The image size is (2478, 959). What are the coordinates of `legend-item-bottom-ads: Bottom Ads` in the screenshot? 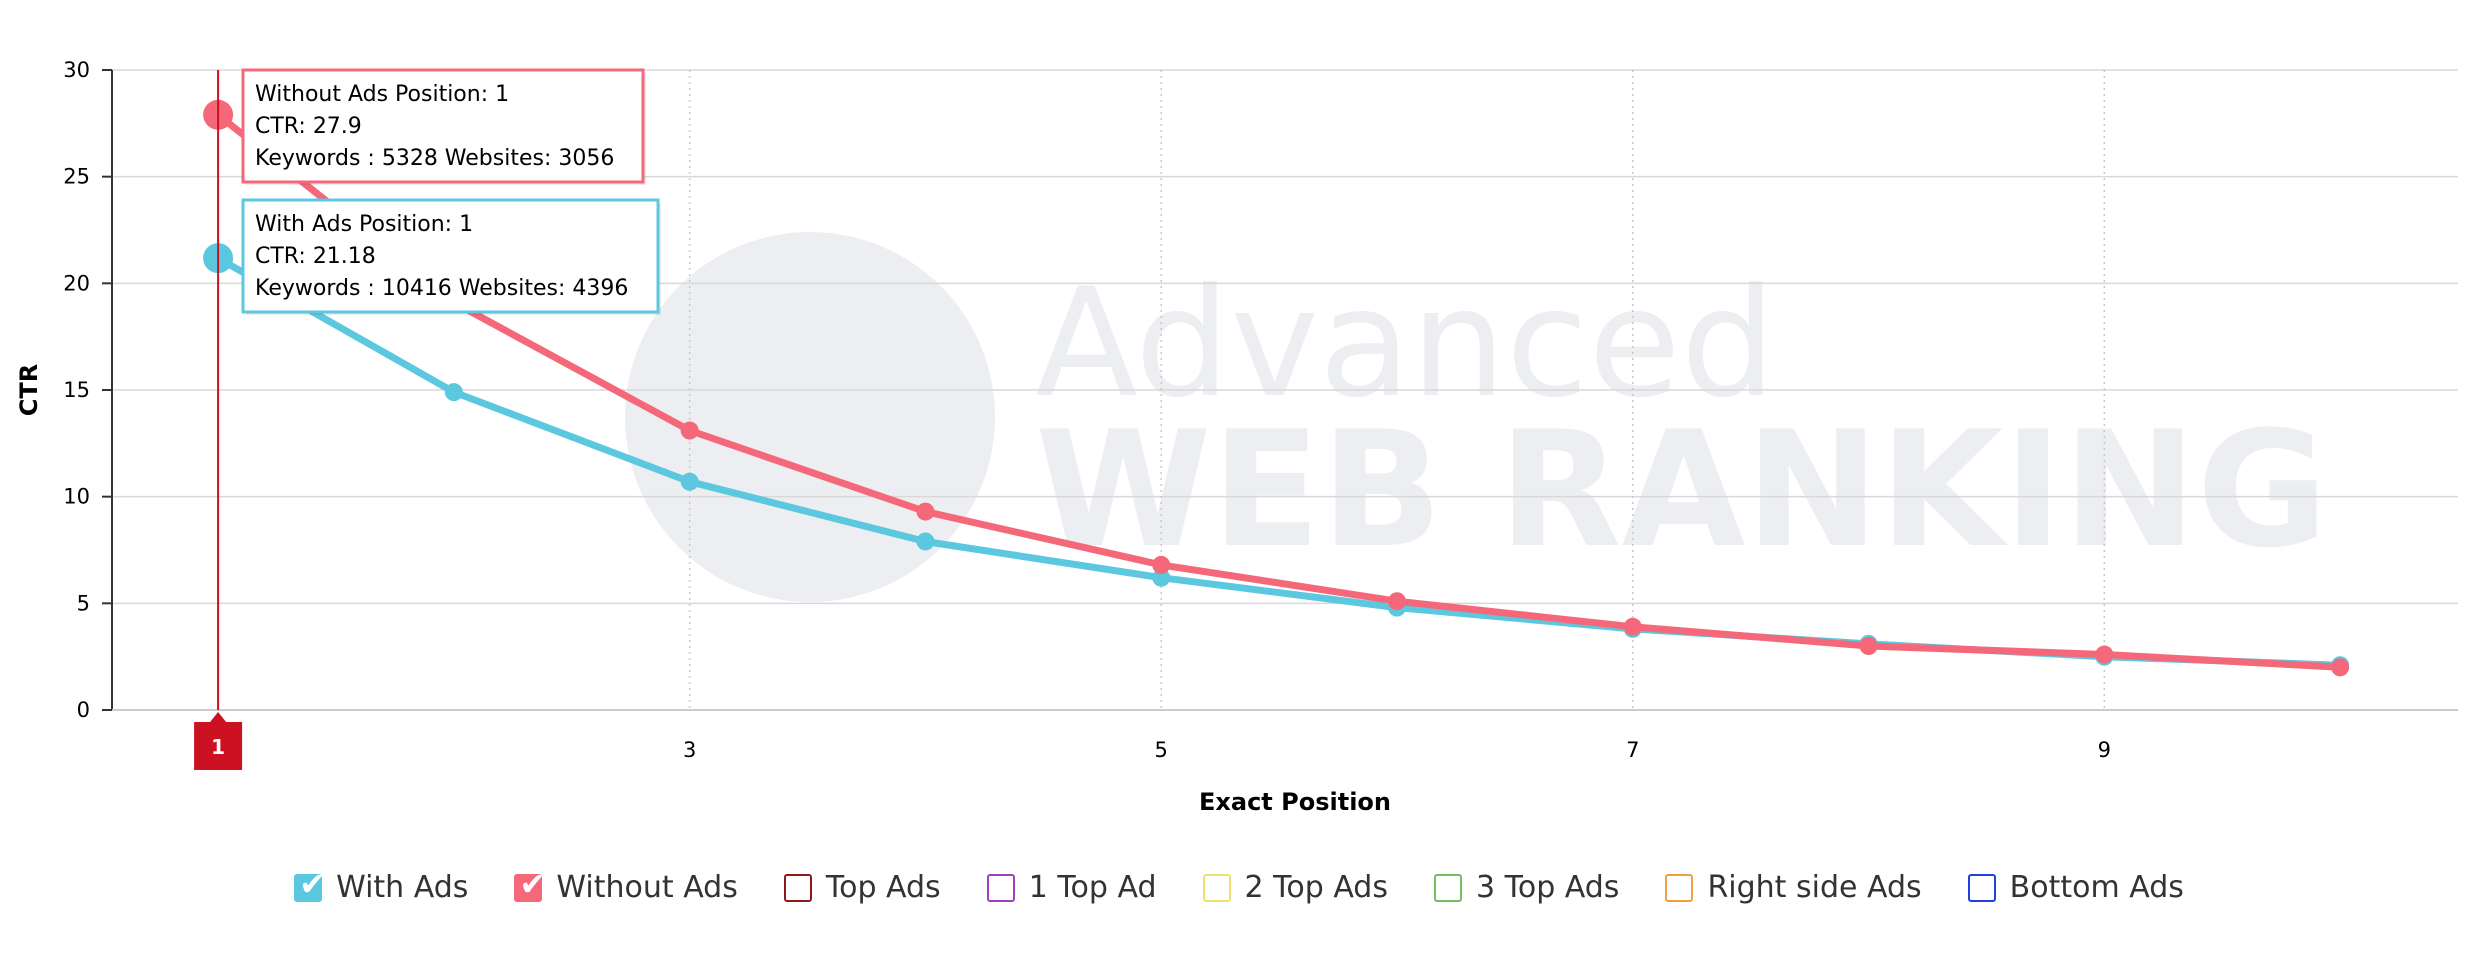 It's located at (2075, 887).